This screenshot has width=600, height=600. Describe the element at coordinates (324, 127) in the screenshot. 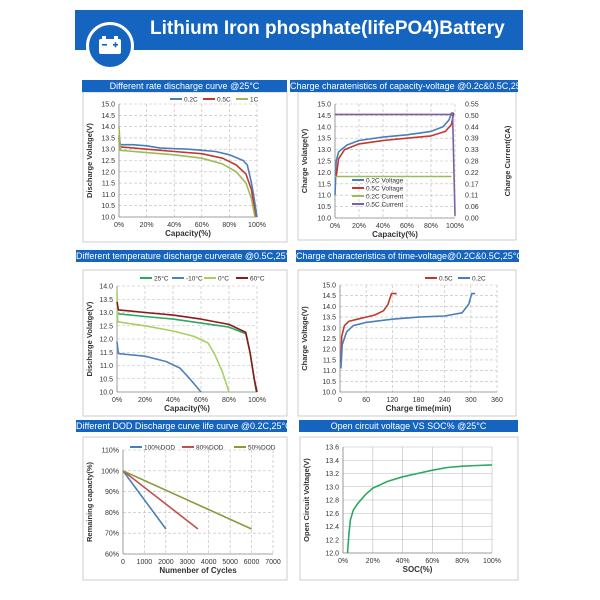

I see `y-tick-label: 14.0` at that location.